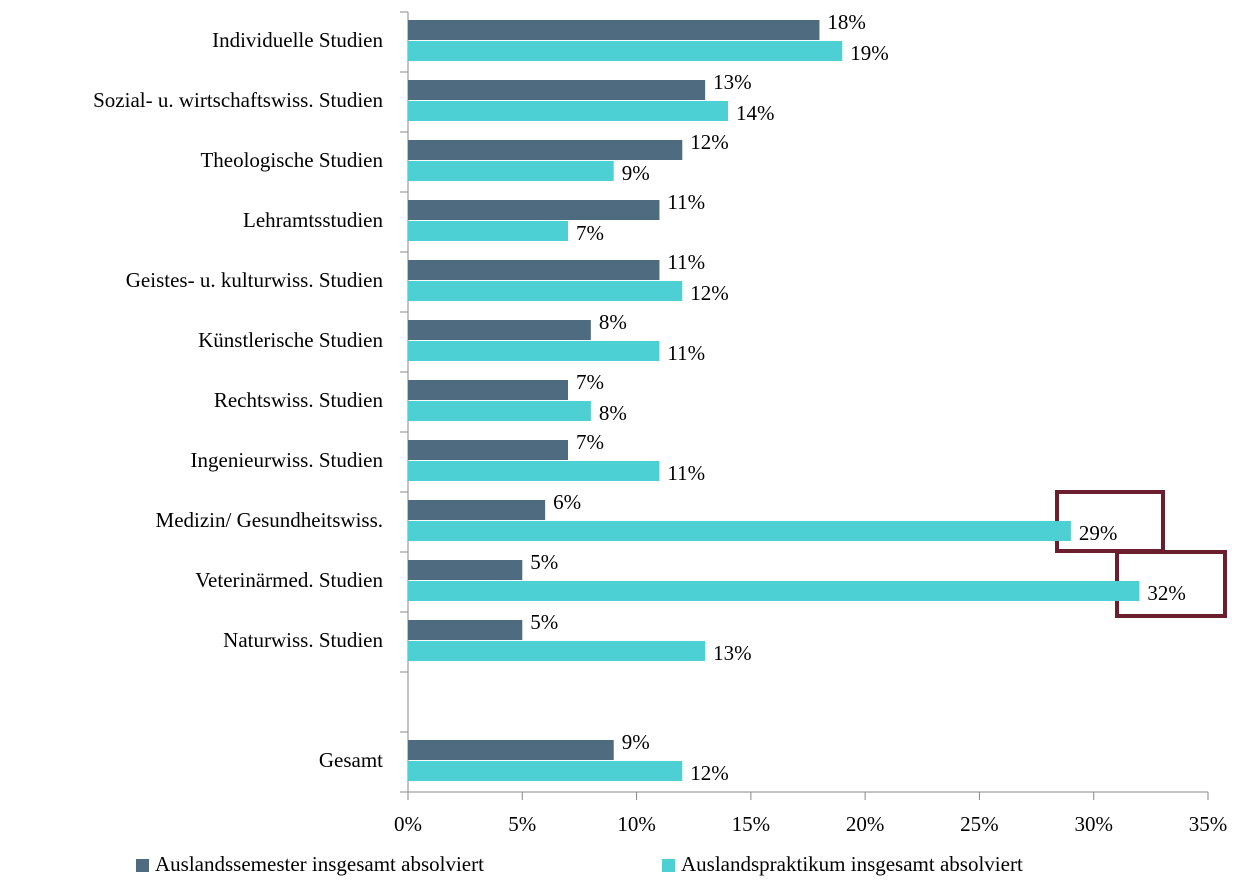 The width and height of the screenshot is (1236, 881). I want to click on data-label: 14%, so click(755, 113).